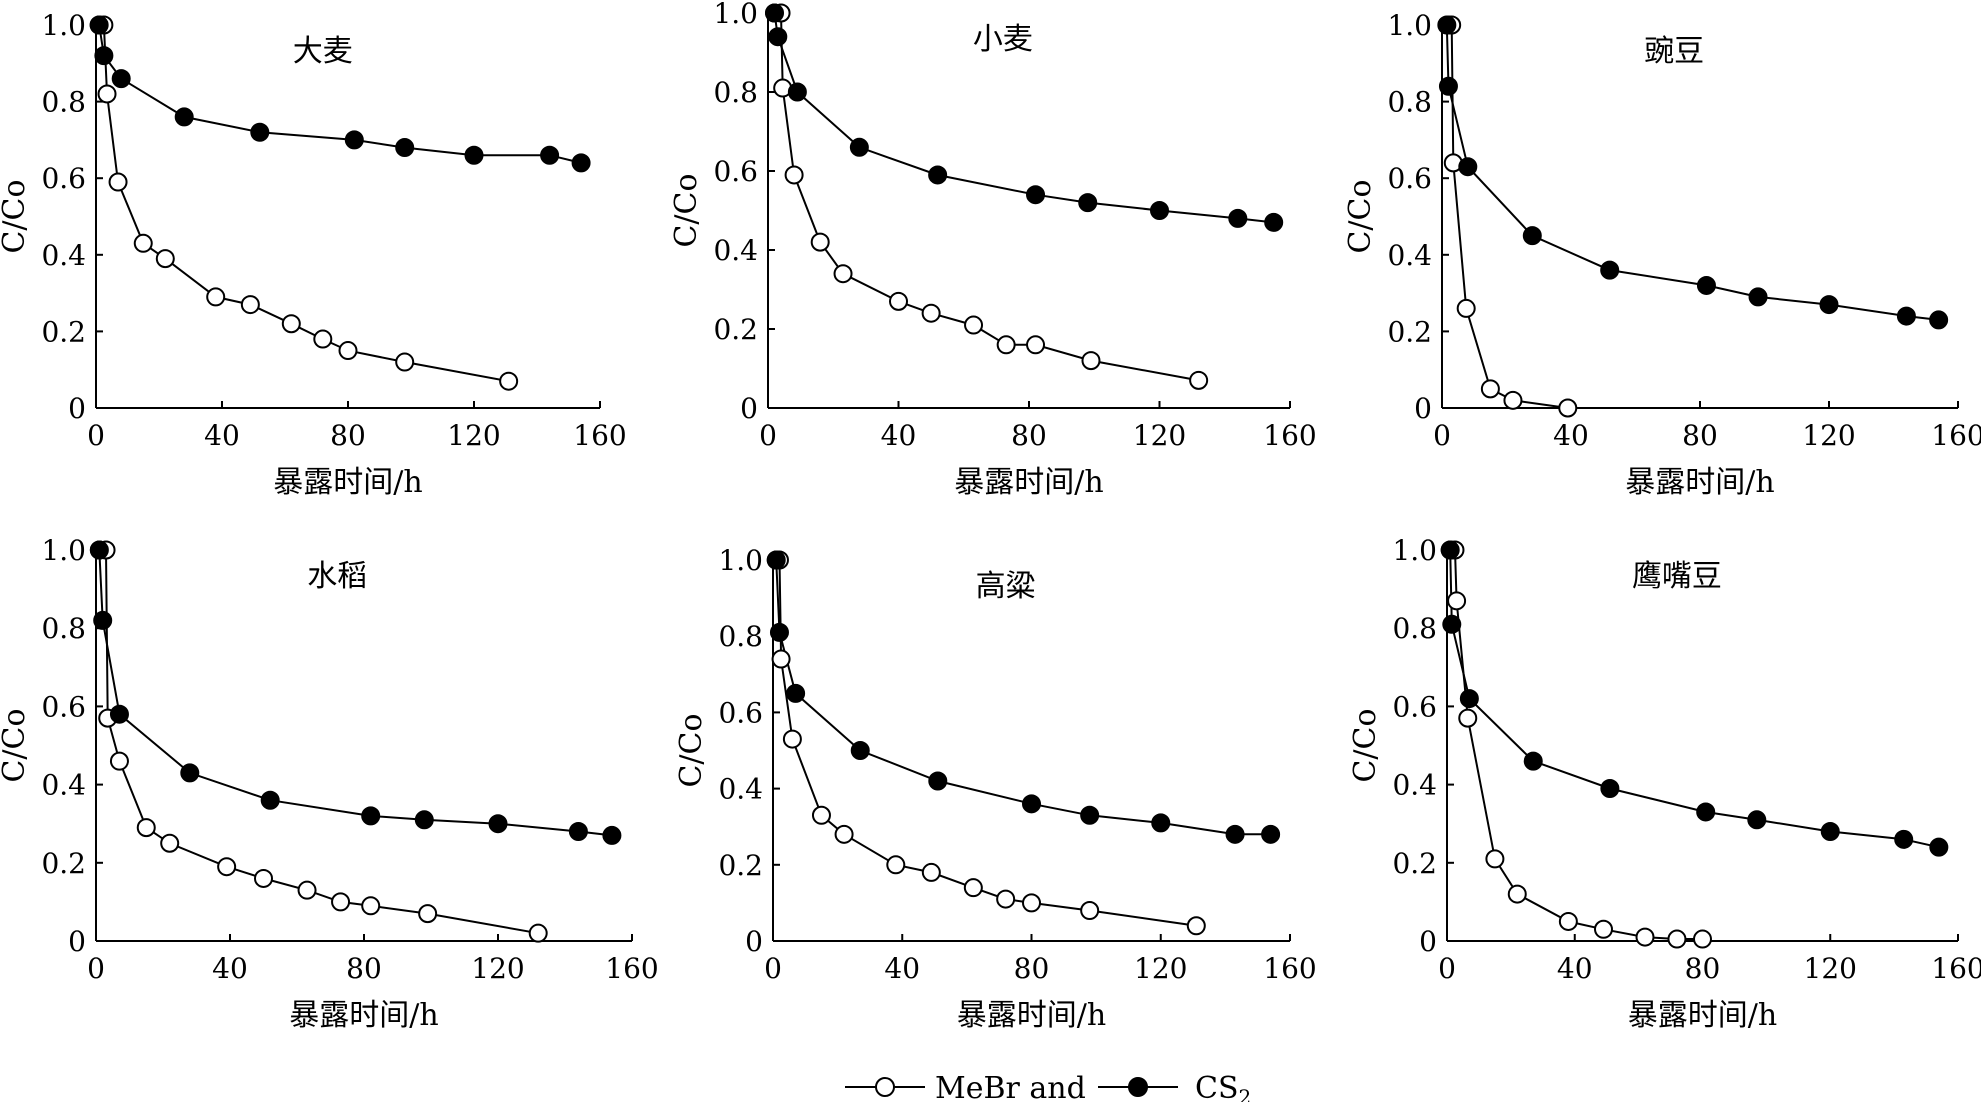 The width and height of the screenshot is (1981, 1102). What do you see at coordinates (1677, 576) in the screenshot?
I see `chart-title: 鹰嘴豆` at bounding box center [1677, 576].